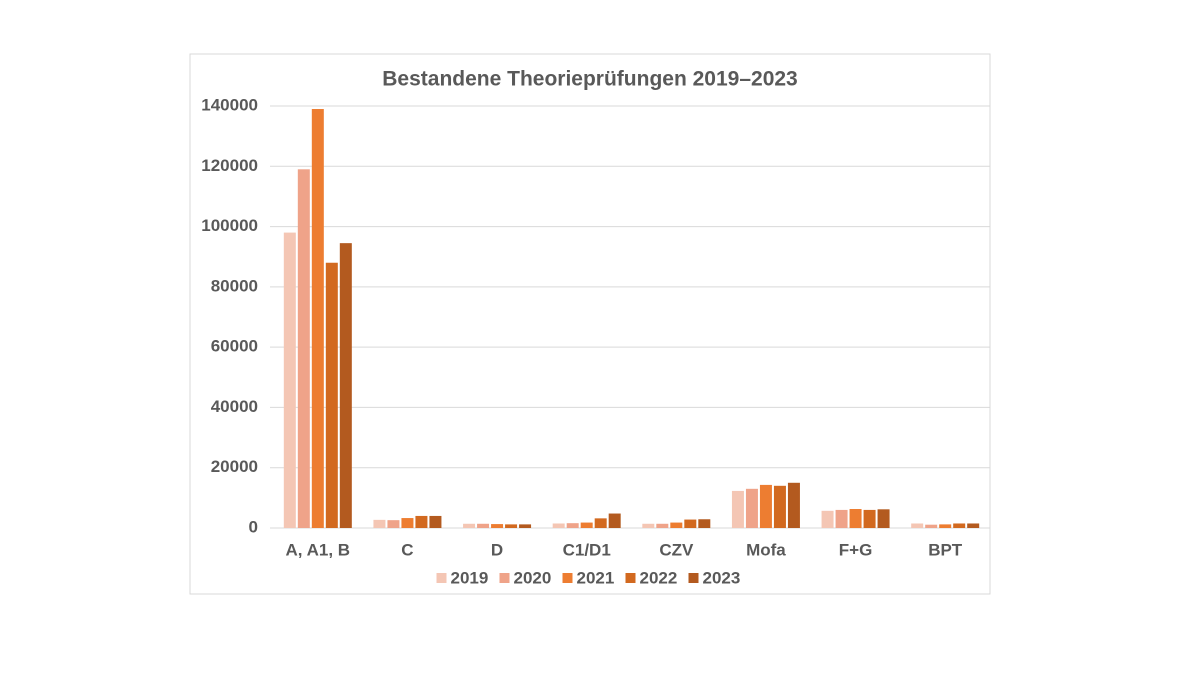 This screenshot has width=1198, height=679. What do you see at coordinates (229, 165) in the screenshot?
I see `y-tick-label: 120000` at bounding box center [229, 165].